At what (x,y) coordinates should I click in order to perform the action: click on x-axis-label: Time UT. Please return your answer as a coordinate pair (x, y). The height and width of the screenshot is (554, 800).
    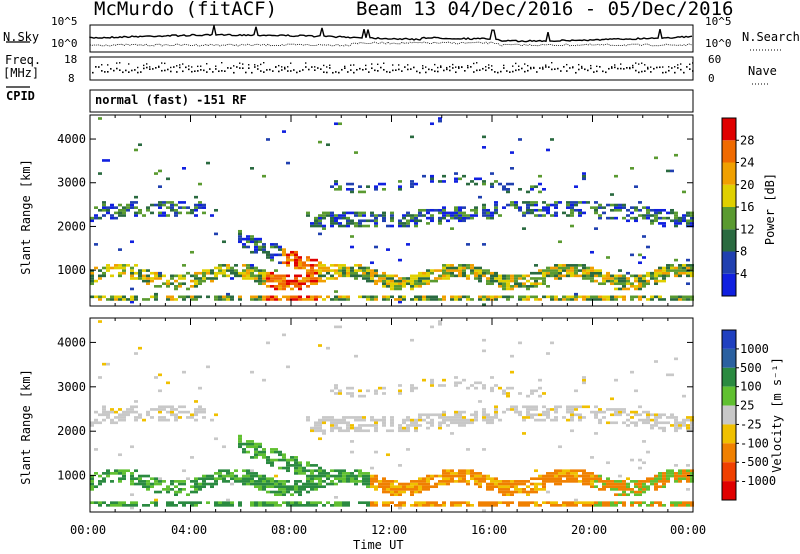
    Looking at the image, I should click on (378, 545).